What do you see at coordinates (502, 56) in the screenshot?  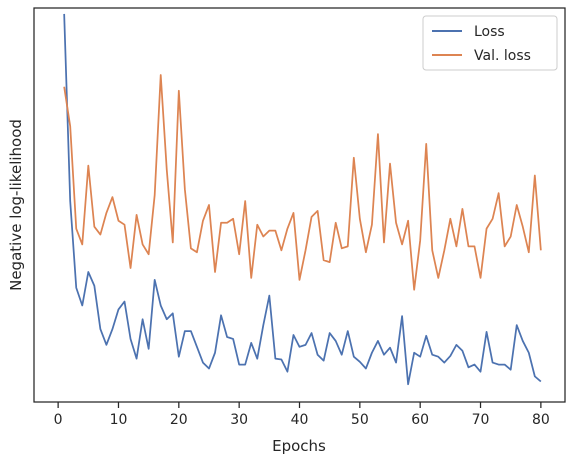 I see `legend-label-val-loss: Val. loss` at bounding box center [502, 56].